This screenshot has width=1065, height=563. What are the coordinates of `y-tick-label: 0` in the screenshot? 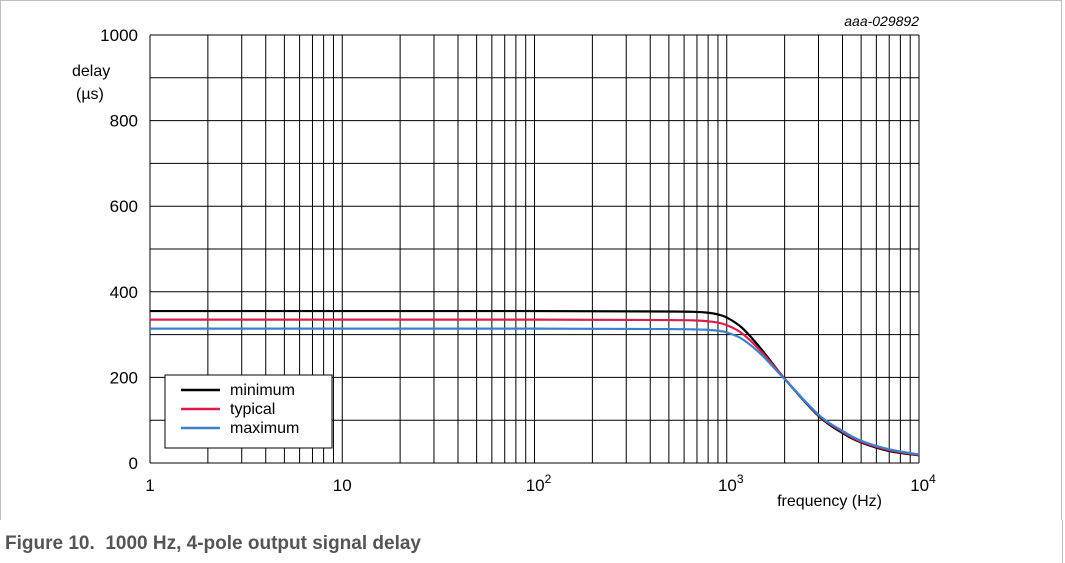 It's located at (133, 463).